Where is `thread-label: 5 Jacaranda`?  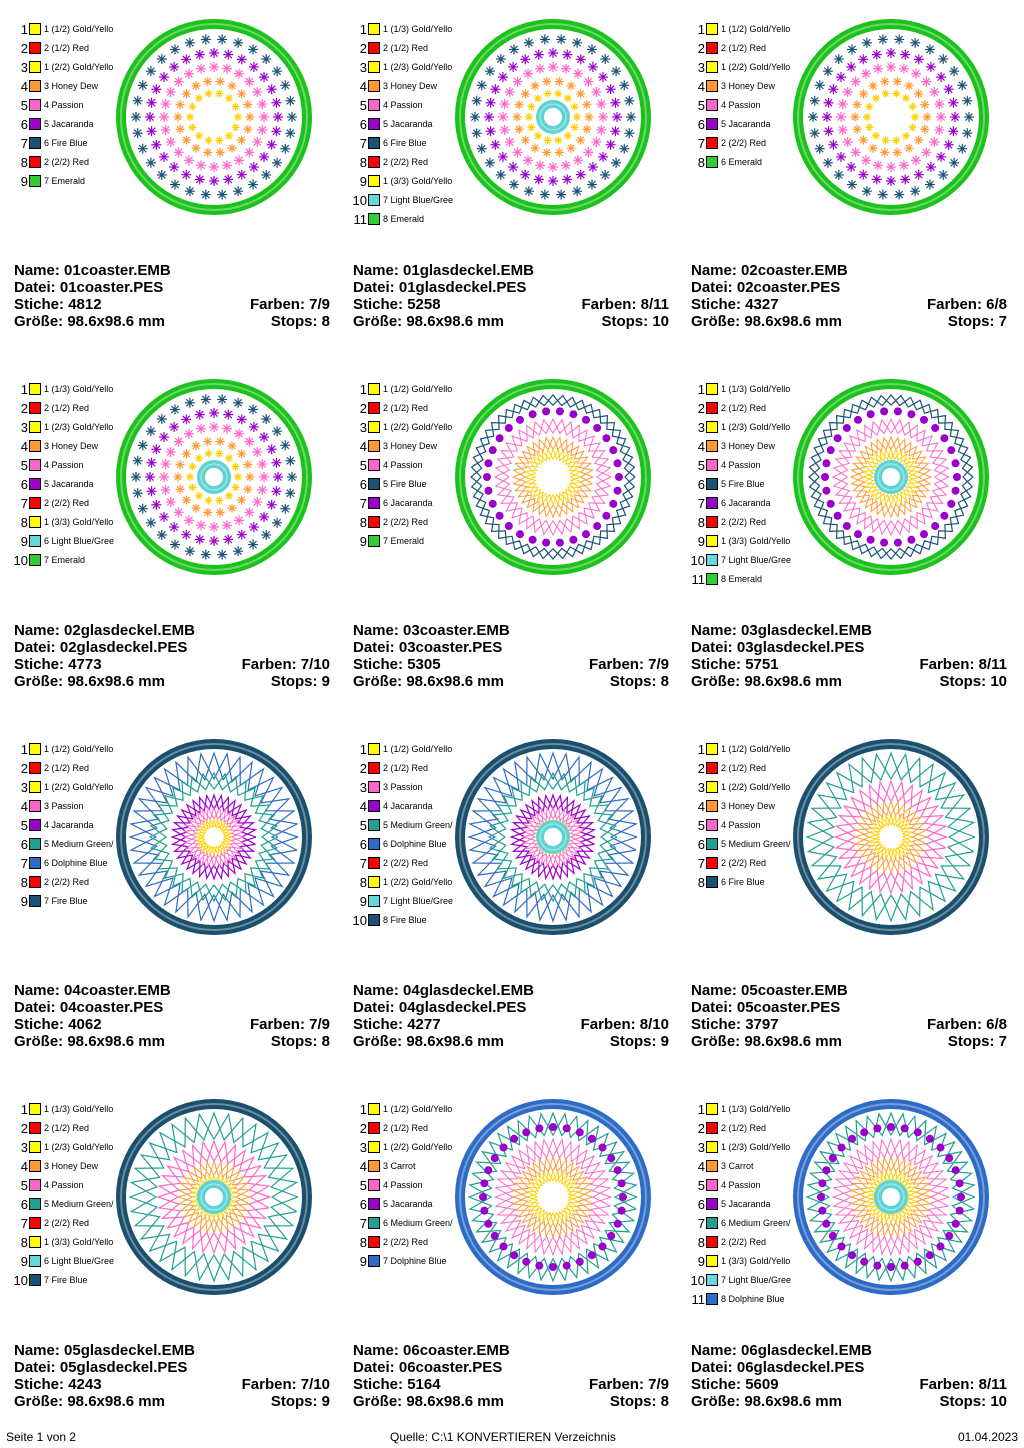 thread-label: 5 Jacaranda is located at coordinates (408, 124).